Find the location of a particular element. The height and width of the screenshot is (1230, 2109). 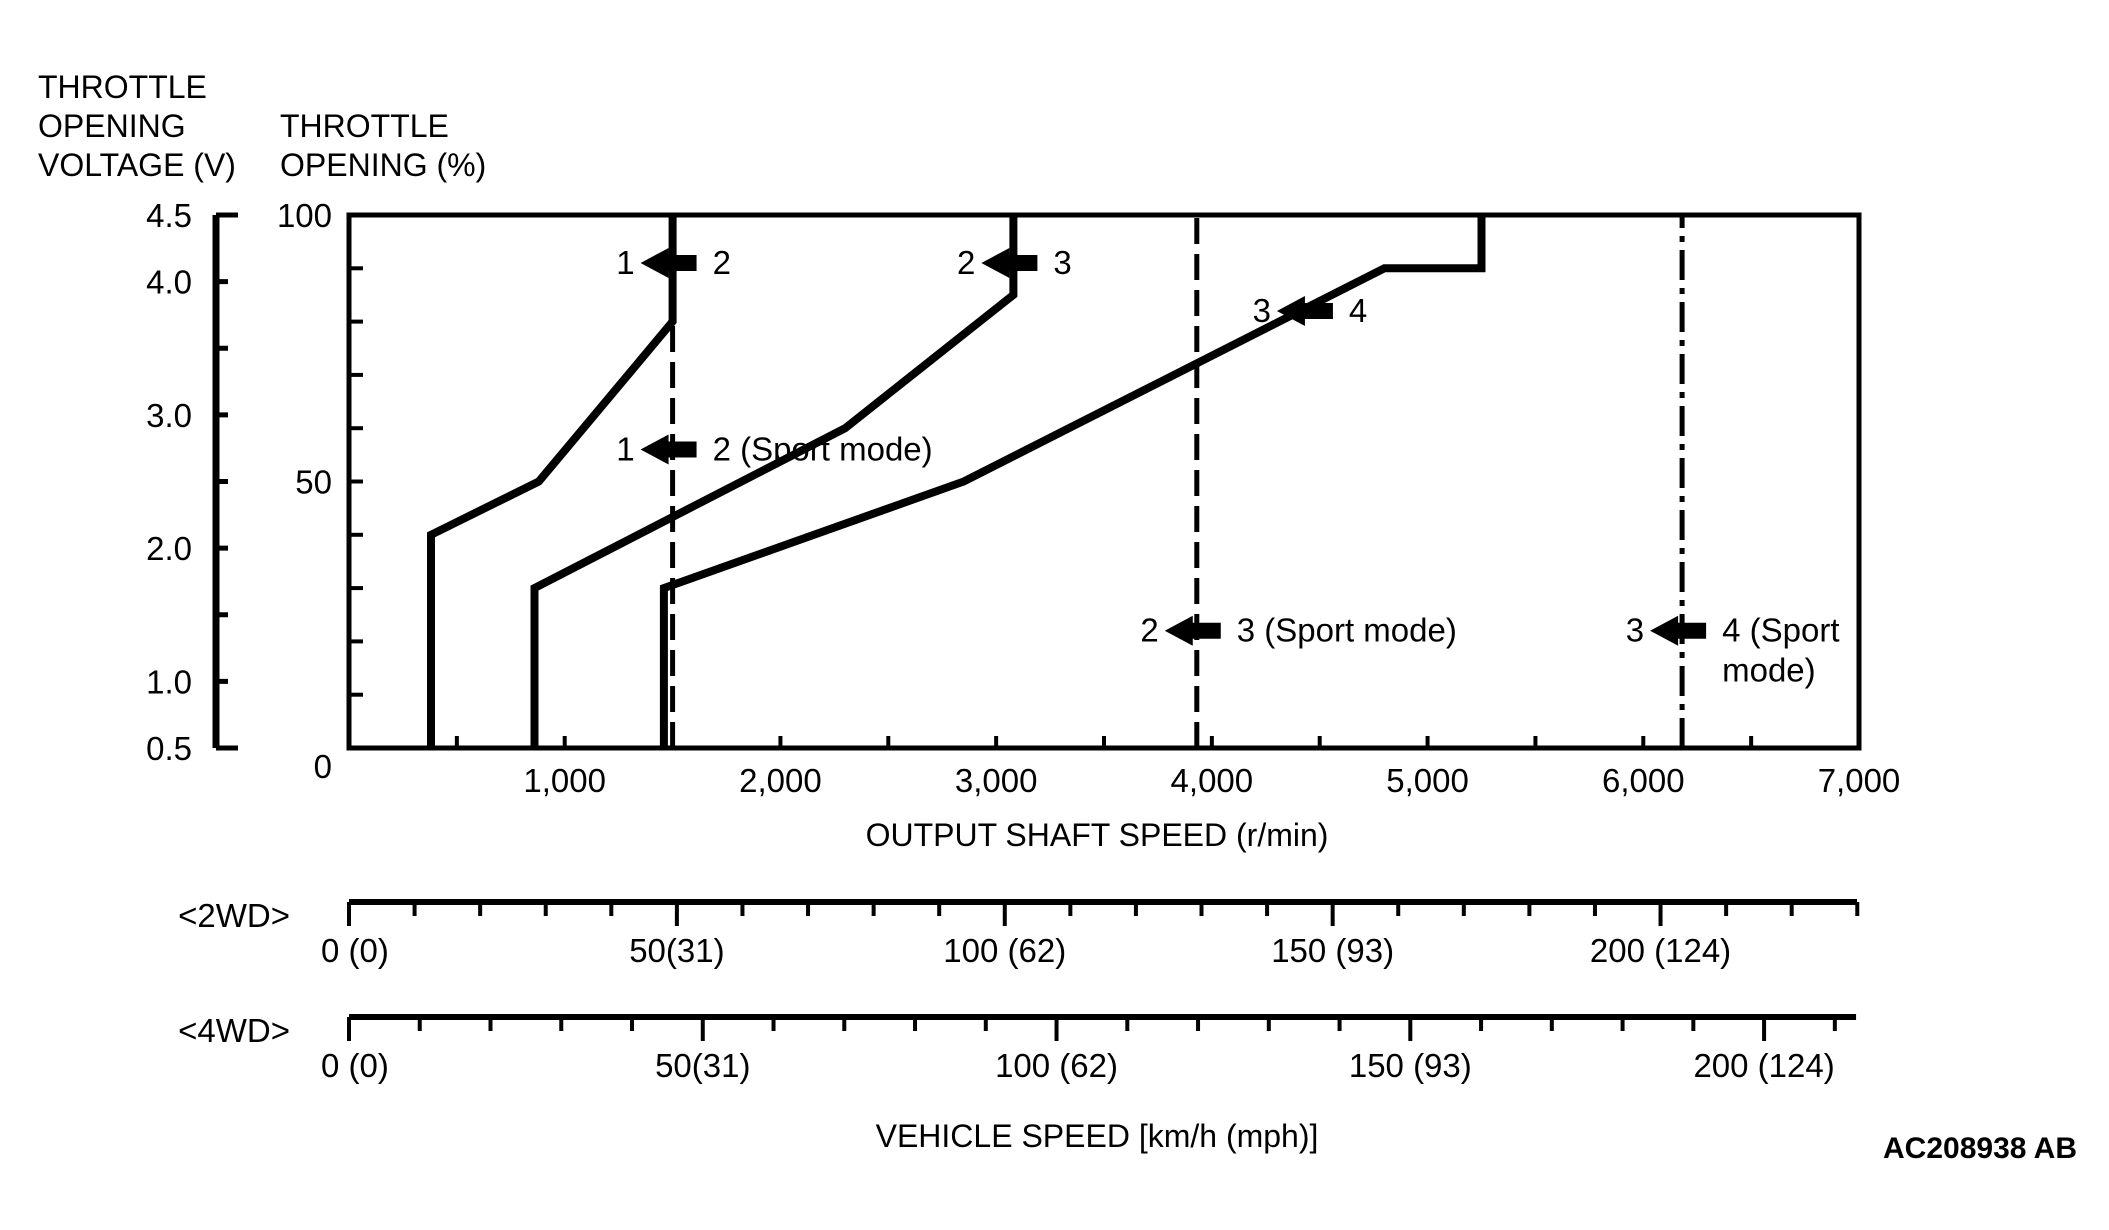

voltage-axis-title: THROTTLE OPENING VOLTAGE (V) is located at coordinates (137, 126).